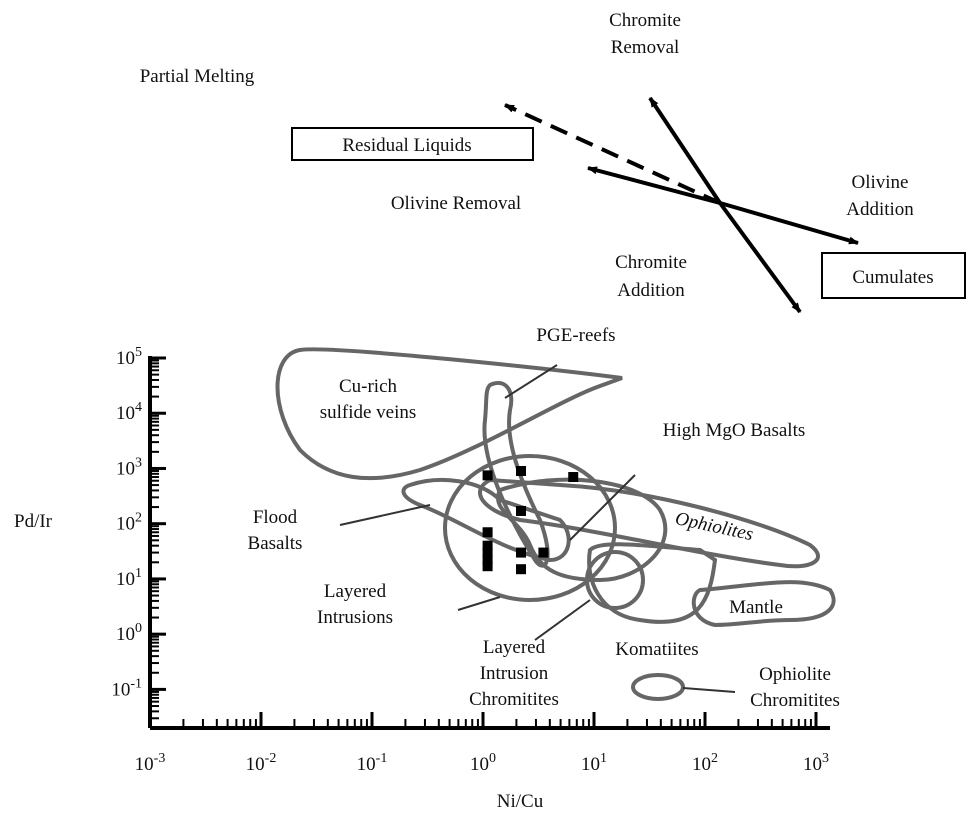 This screenshot has width=968, height=813. Describe the element at coordinates (275, 543) in the screenshot. I see `field-label: Basalts` at that location.